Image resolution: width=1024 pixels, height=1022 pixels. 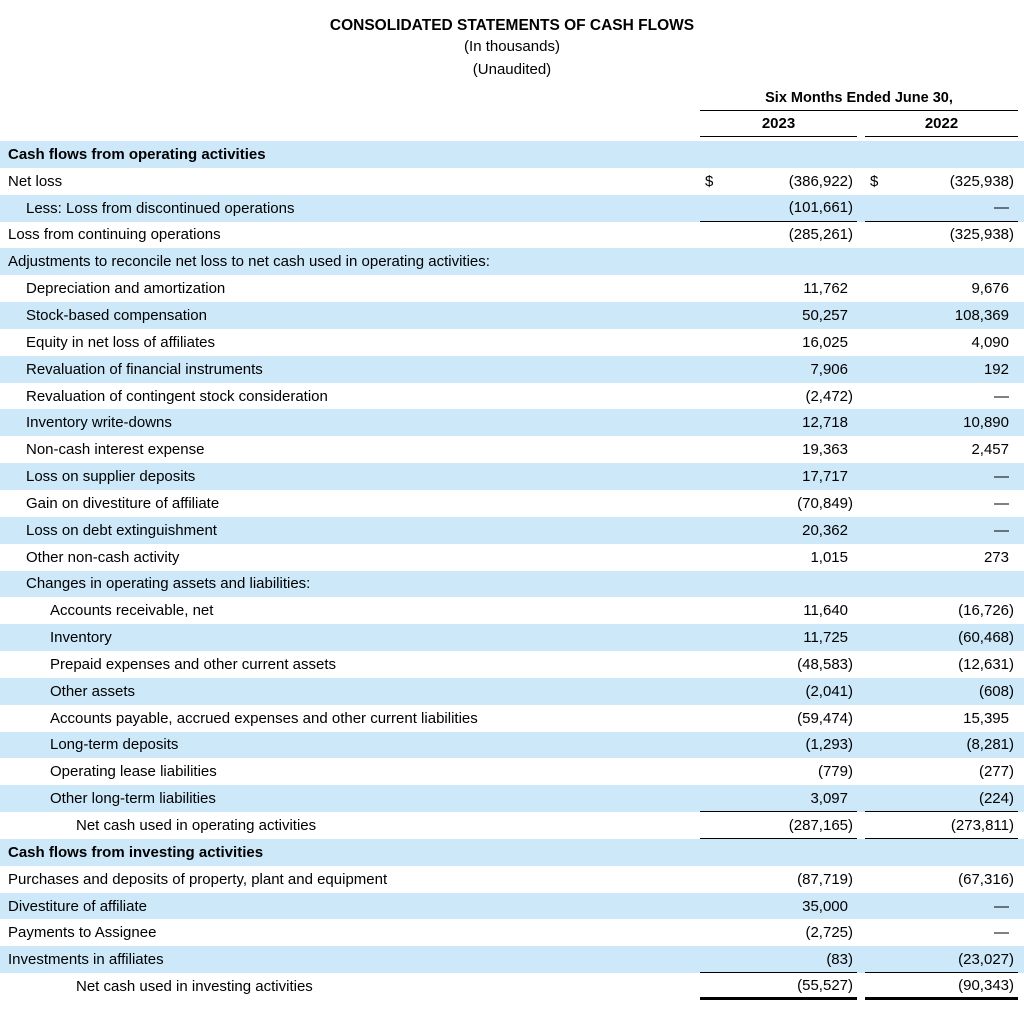 What do you see at coordinates (825, 289) in the screenshot?
I see `value-2023: 11,762` at bounding box center [825, 289].